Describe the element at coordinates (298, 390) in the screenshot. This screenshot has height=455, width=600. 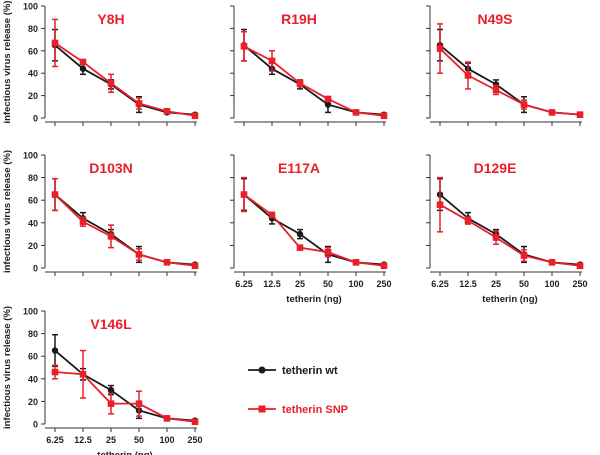
I see `legend: tetherin wt tetherin SNP` at that location.